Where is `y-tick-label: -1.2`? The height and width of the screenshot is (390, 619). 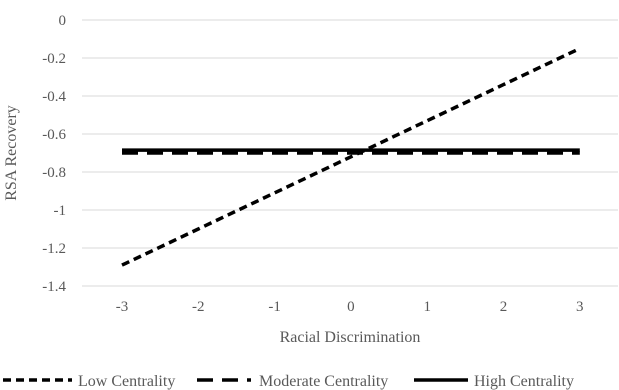 y-tick-label: -1.2 is located at coordinates (54, 249).